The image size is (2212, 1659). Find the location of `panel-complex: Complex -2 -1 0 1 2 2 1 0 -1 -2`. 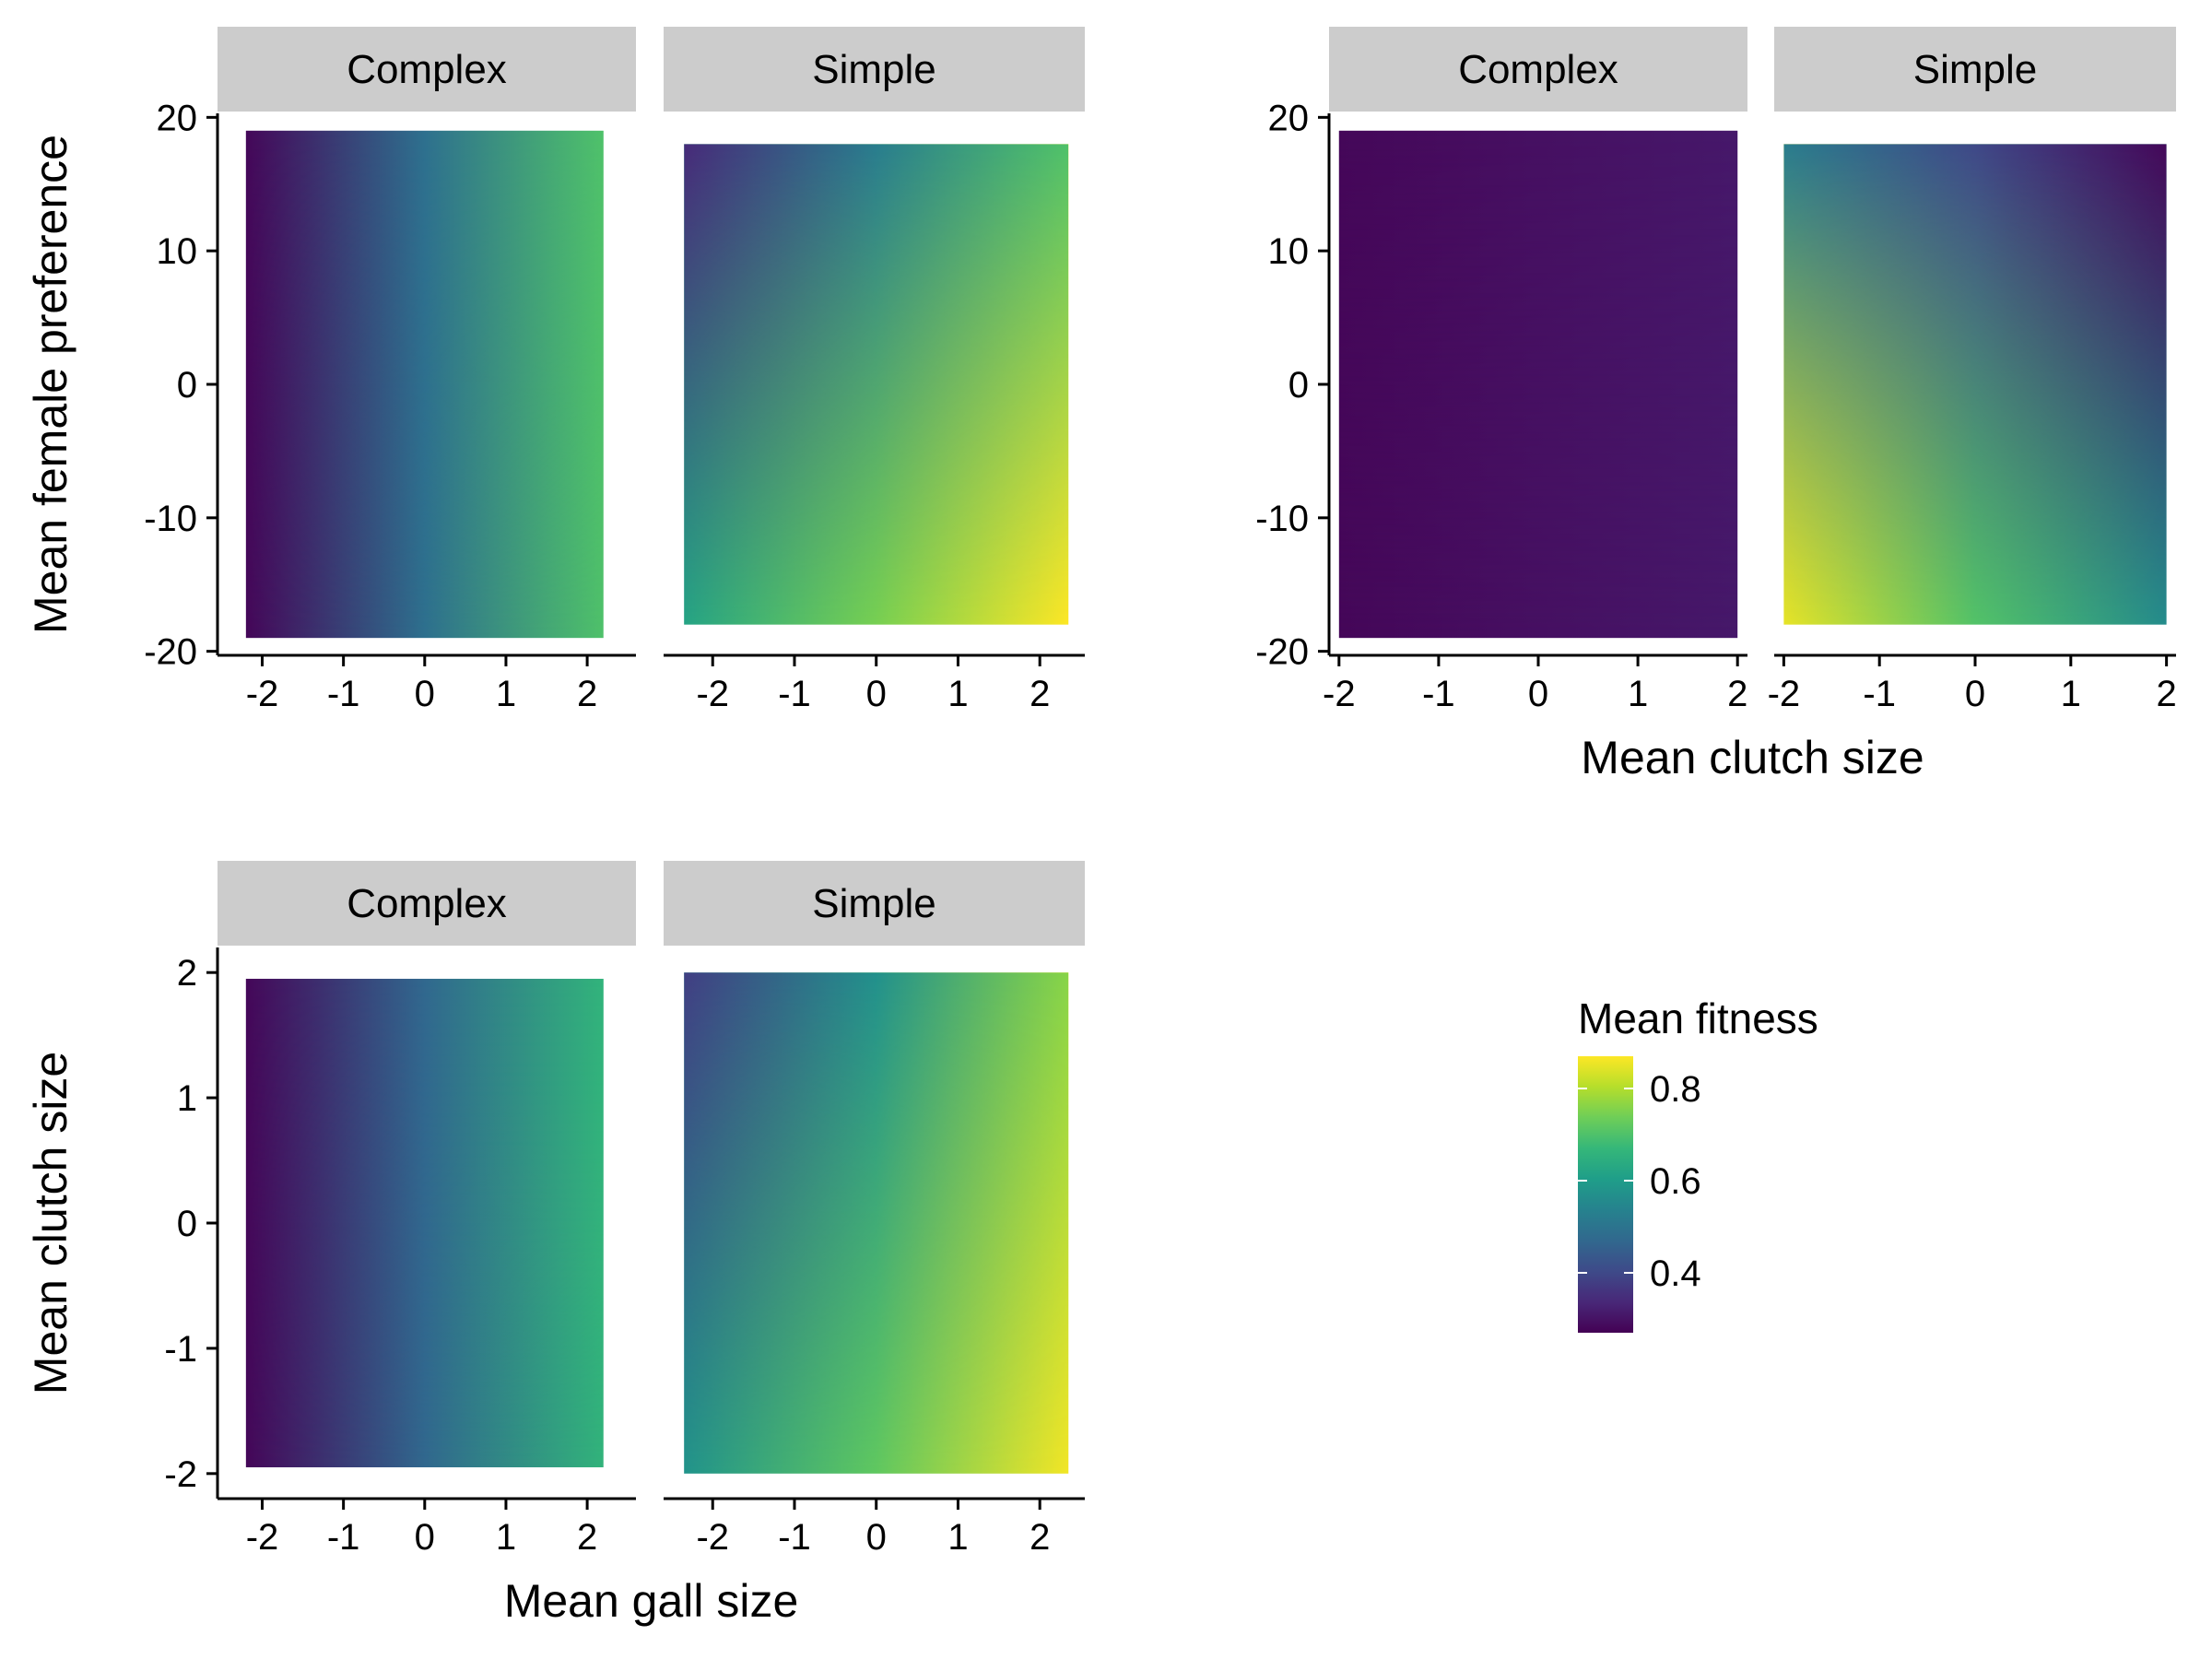

panel-complex: Complex -2 -1 0 1 2 2 1 0 -1 -2 is located at coordinates (400, 1209).